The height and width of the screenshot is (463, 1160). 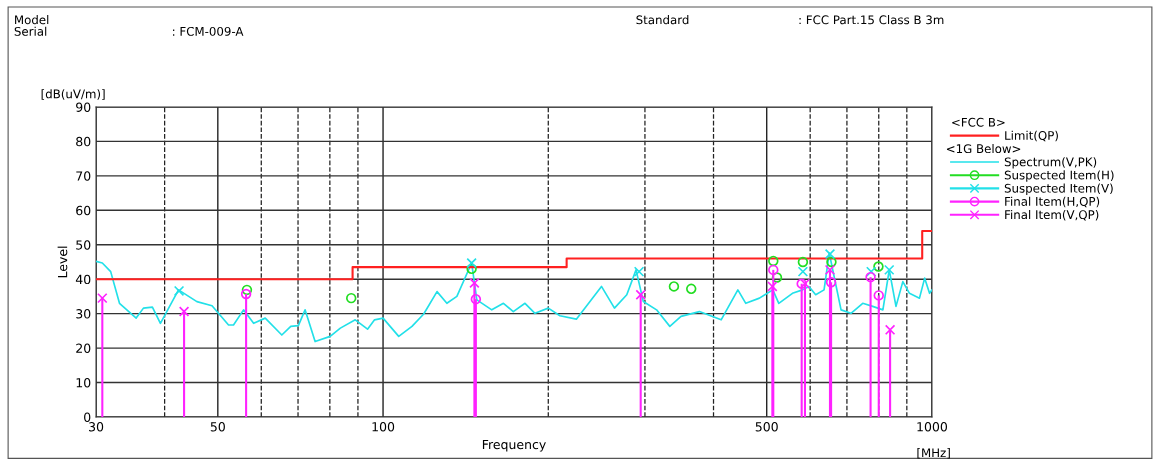 What do you see at coordinates (96, 427) in the screenshot?
I see `x-tick-label: 30` at bounding box center [96, 427].